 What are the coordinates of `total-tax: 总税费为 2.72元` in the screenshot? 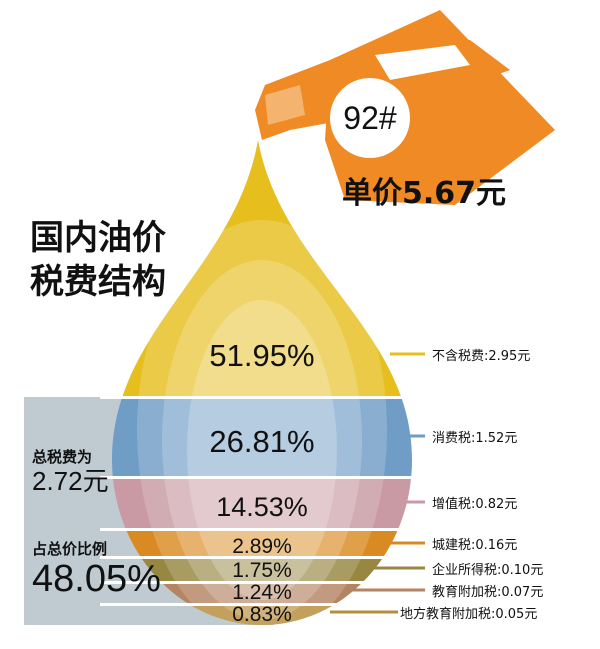 It's located at (70, 470).